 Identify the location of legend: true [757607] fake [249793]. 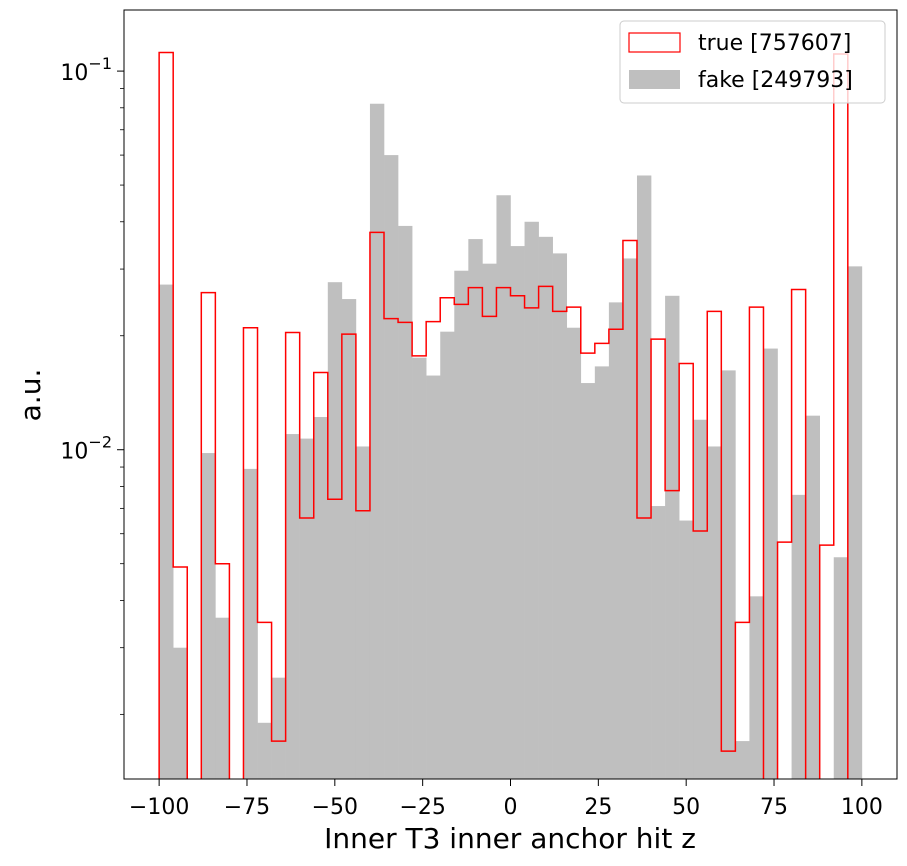
(752, 62).